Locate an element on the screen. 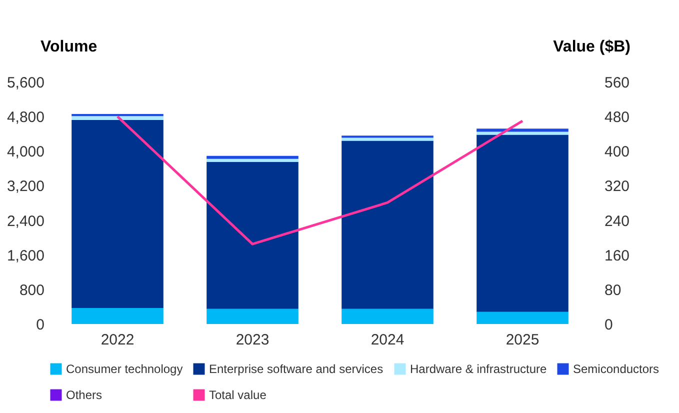 This screenshot has width=679, height=413. y-tick-label: 4,800 is located at coordinates (25, 117).